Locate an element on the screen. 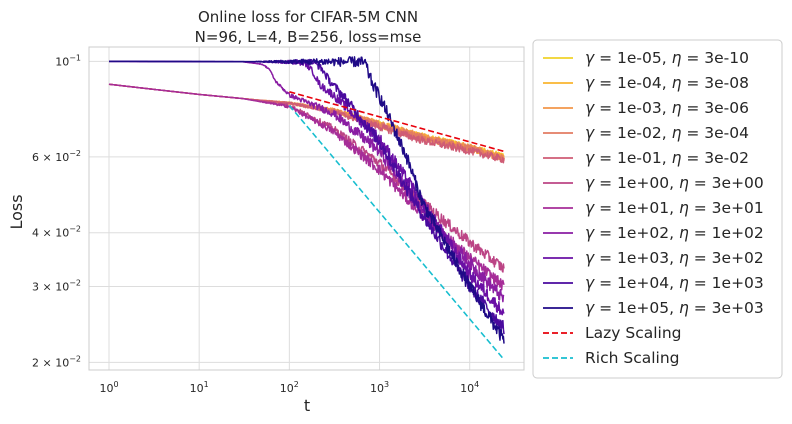 Image resolution: width=792 pixels, height=424 pixels. x-tick-label-3: 10³ is located at coordinates (379, 387).